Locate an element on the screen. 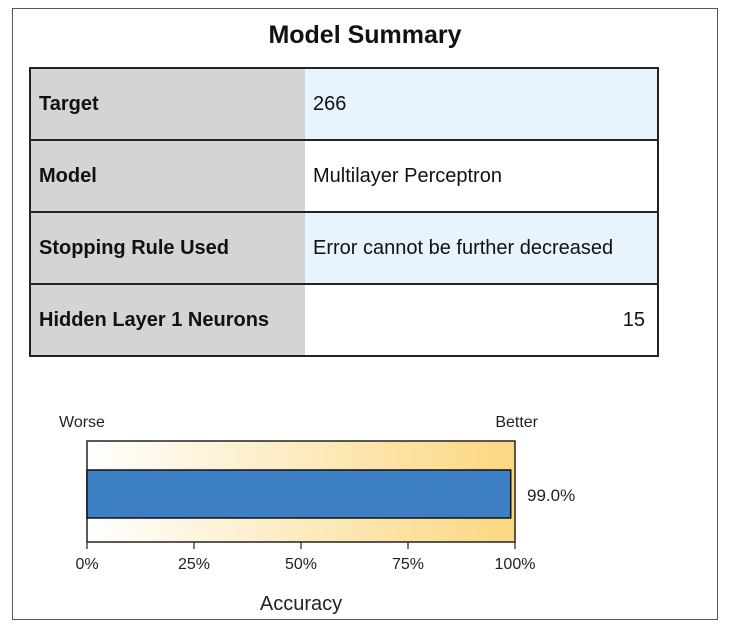 This screenshot has width=732, height=625. scale-left-label: Worse is located at coordinates (82, 422).